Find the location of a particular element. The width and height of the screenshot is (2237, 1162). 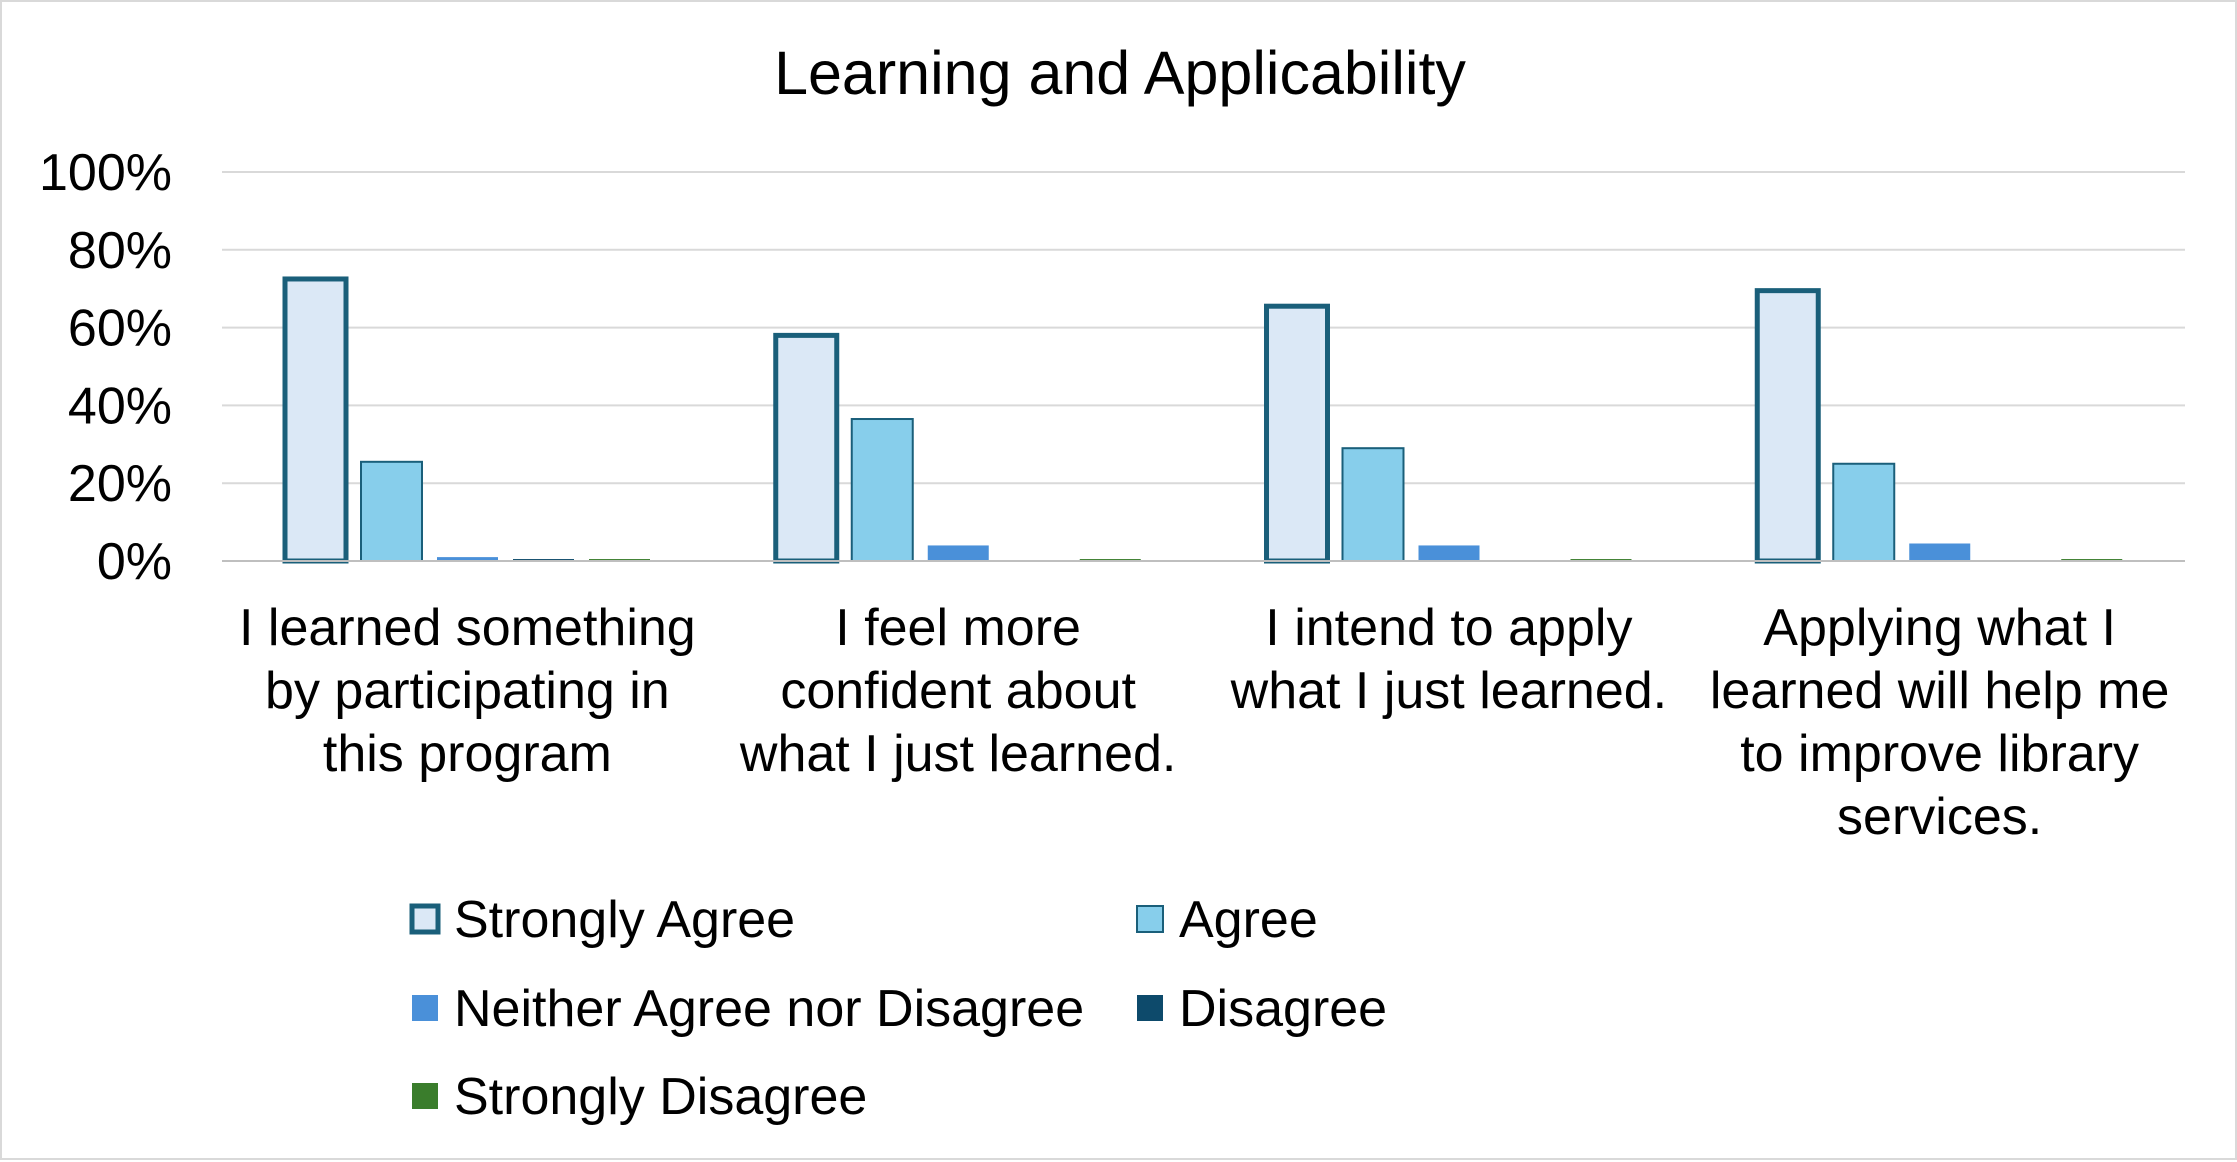

category-label-line: confident about is located at coordinates (958, 691).